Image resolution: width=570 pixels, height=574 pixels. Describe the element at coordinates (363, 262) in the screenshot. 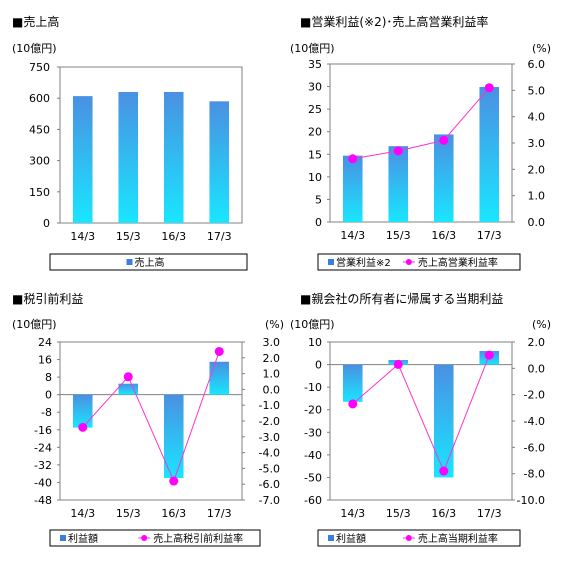

I see `legend-label: 営業利益※2` at that location.